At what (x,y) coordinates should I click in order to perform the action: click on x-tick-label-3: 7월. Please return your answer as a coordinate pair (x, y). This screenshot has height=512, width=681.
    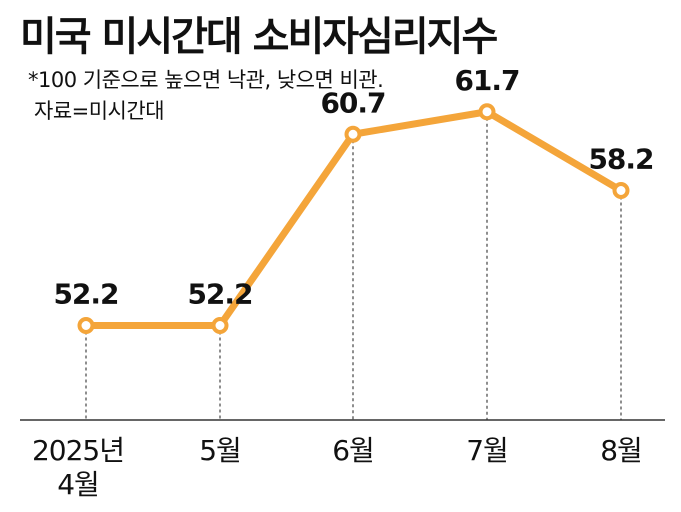
    Looking at the image, I should click on (487, 450).